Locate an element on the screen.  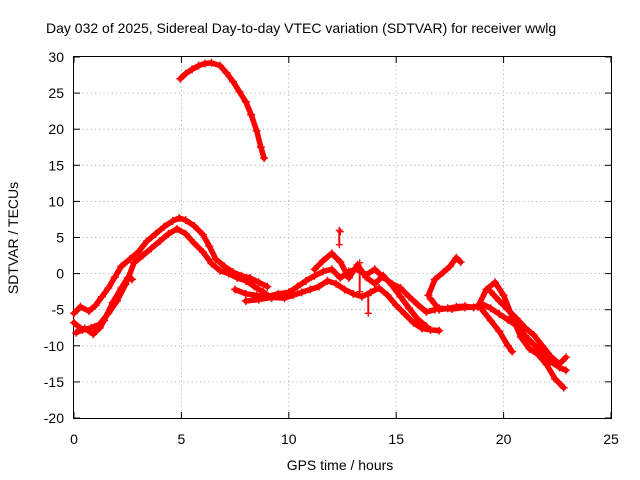
y-tick-label: 15 is located at coordinates (56, 165).